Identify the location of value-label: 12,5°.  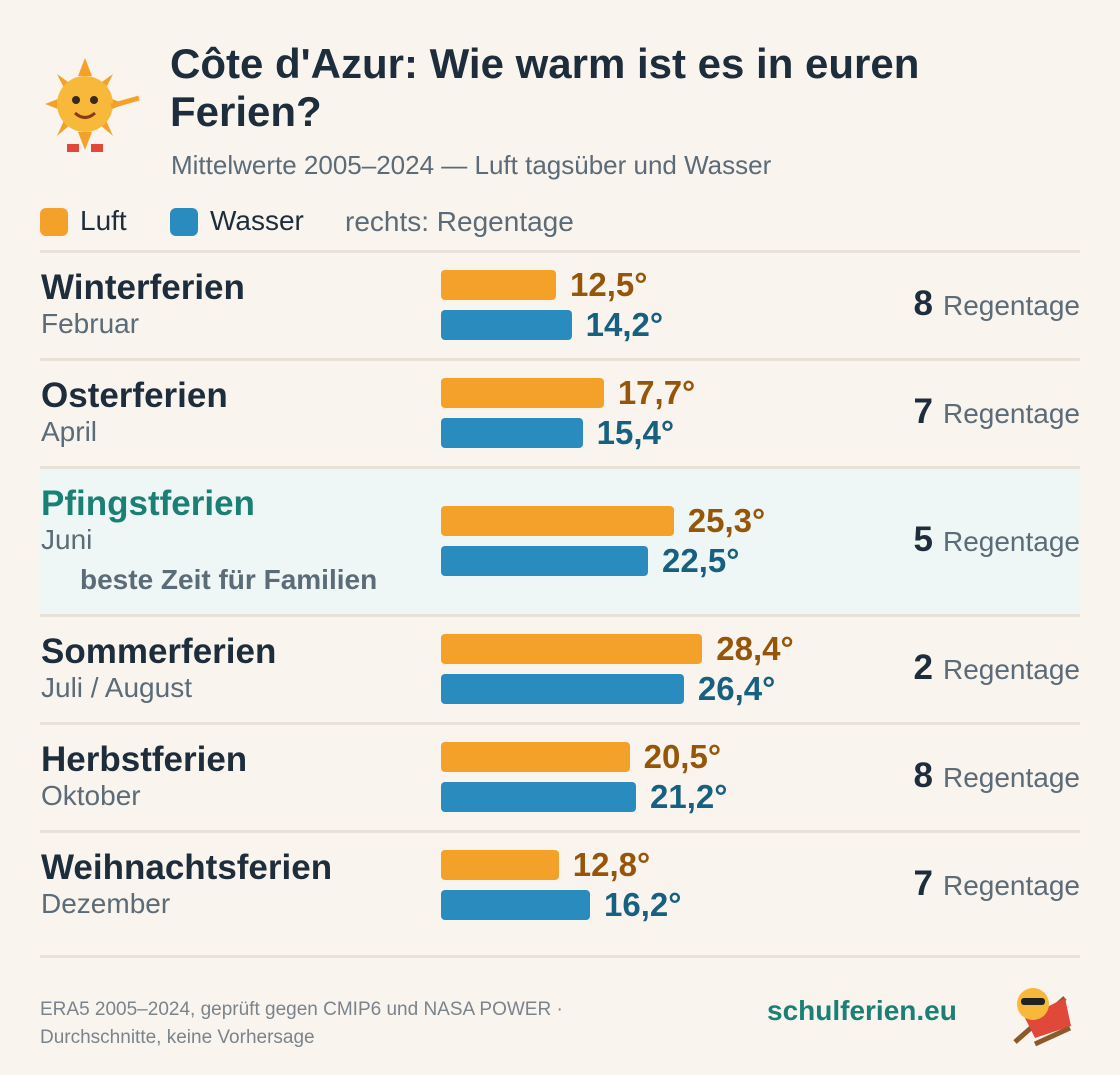
(609, 284).